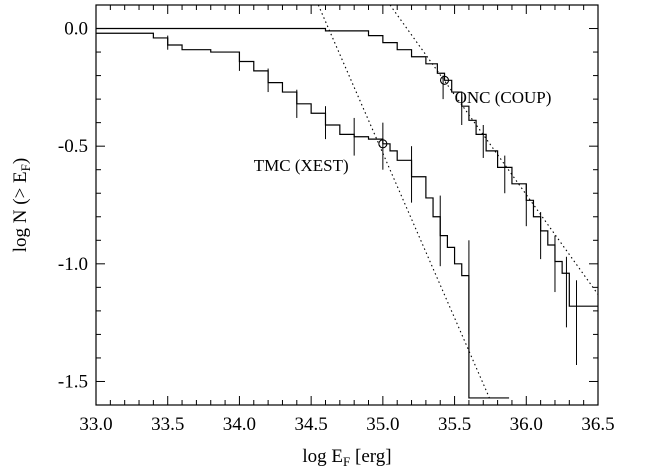  I want to click on x-tick-label: 33.0, so click(95, 424).